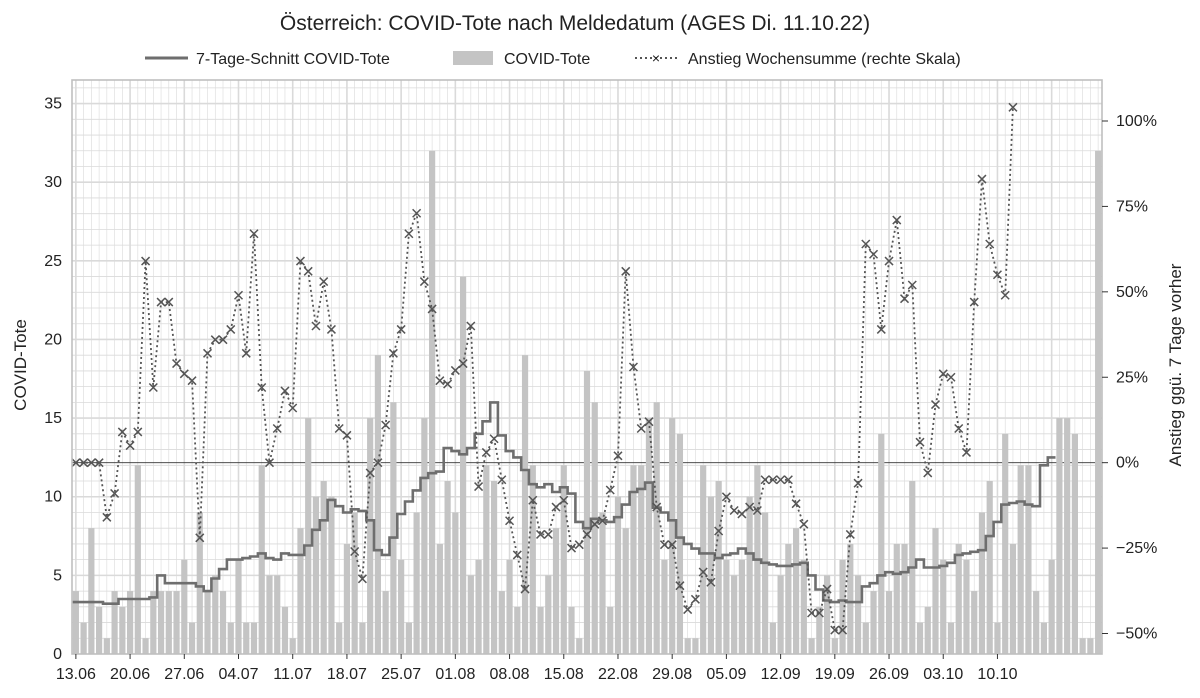 The width and height of the screenshot is (1200, 698). I want to click on x-tick-label: 19.09, so click(835, 674).